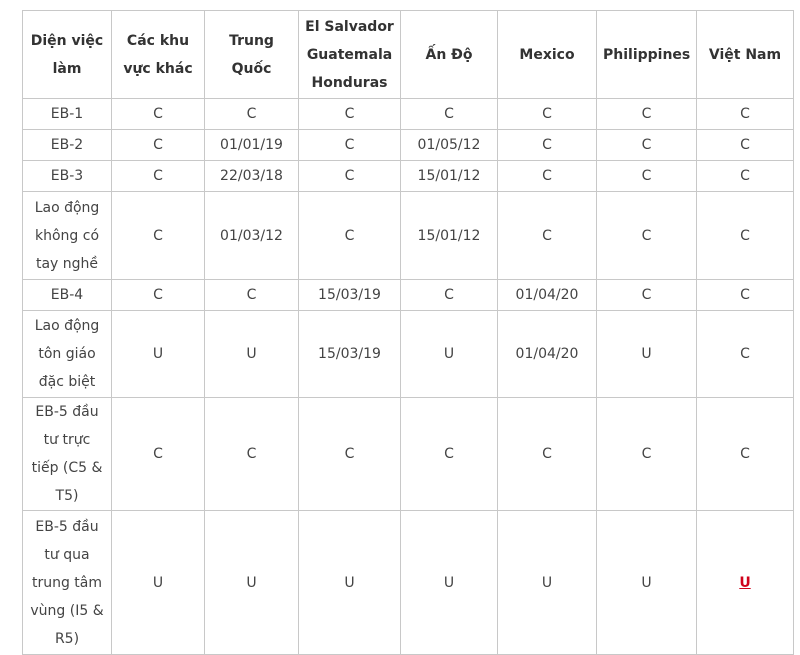 This screenshot has height=655, width=800. Describe the element at coordinates (547, 54) in the screenshot. I see `header-cell: Mexico` at that location.